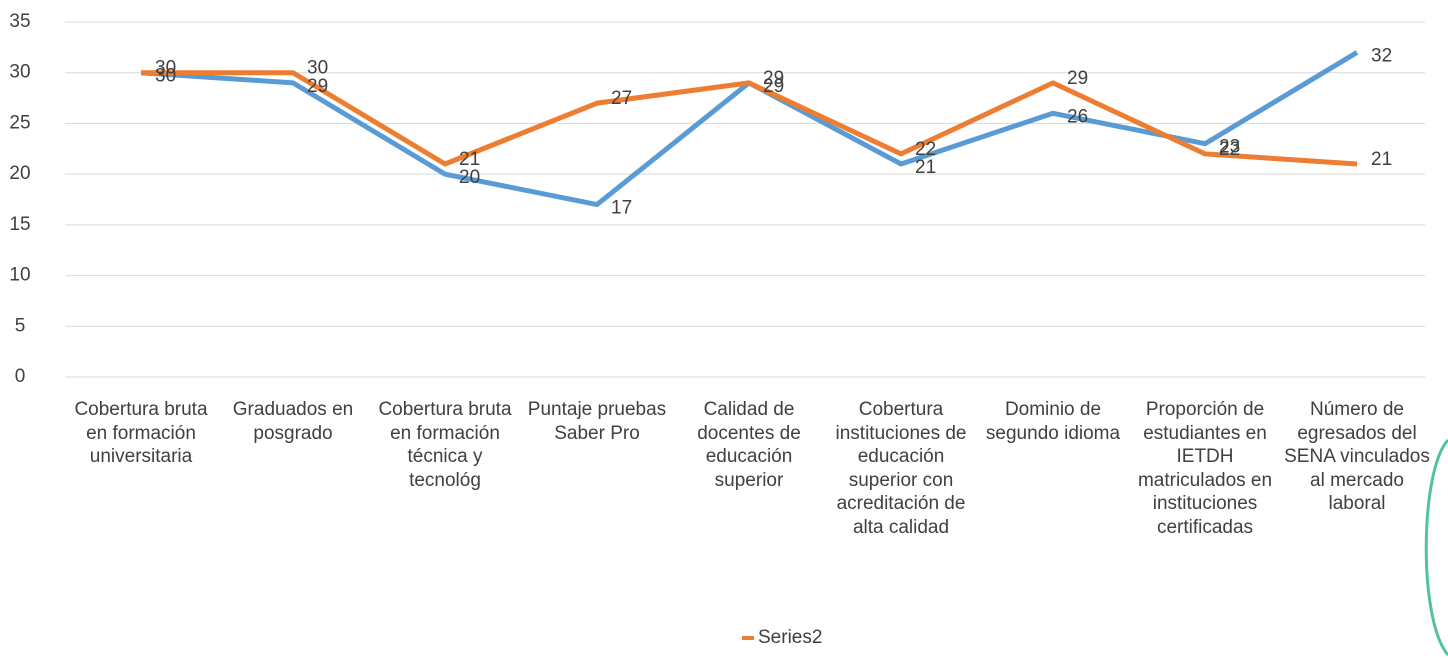 This screenshot has width=1448, height=659. I want to click on x-tick-label: Puntaje pruebas Saber Pro, so click(597, 421).